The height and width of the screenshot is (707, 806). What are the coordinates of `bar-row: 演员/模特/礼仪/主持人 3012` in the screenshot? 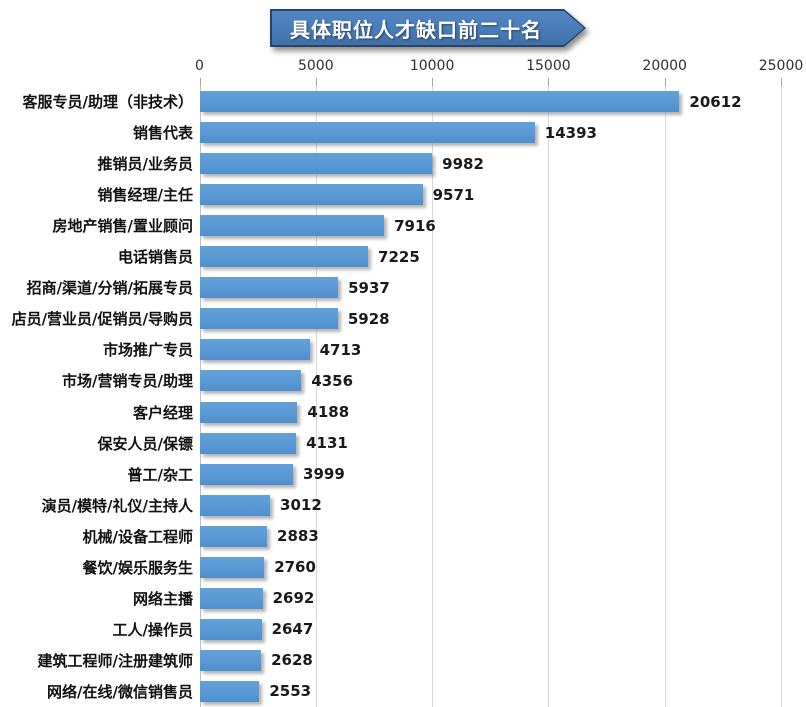 It's located at (403, 505).